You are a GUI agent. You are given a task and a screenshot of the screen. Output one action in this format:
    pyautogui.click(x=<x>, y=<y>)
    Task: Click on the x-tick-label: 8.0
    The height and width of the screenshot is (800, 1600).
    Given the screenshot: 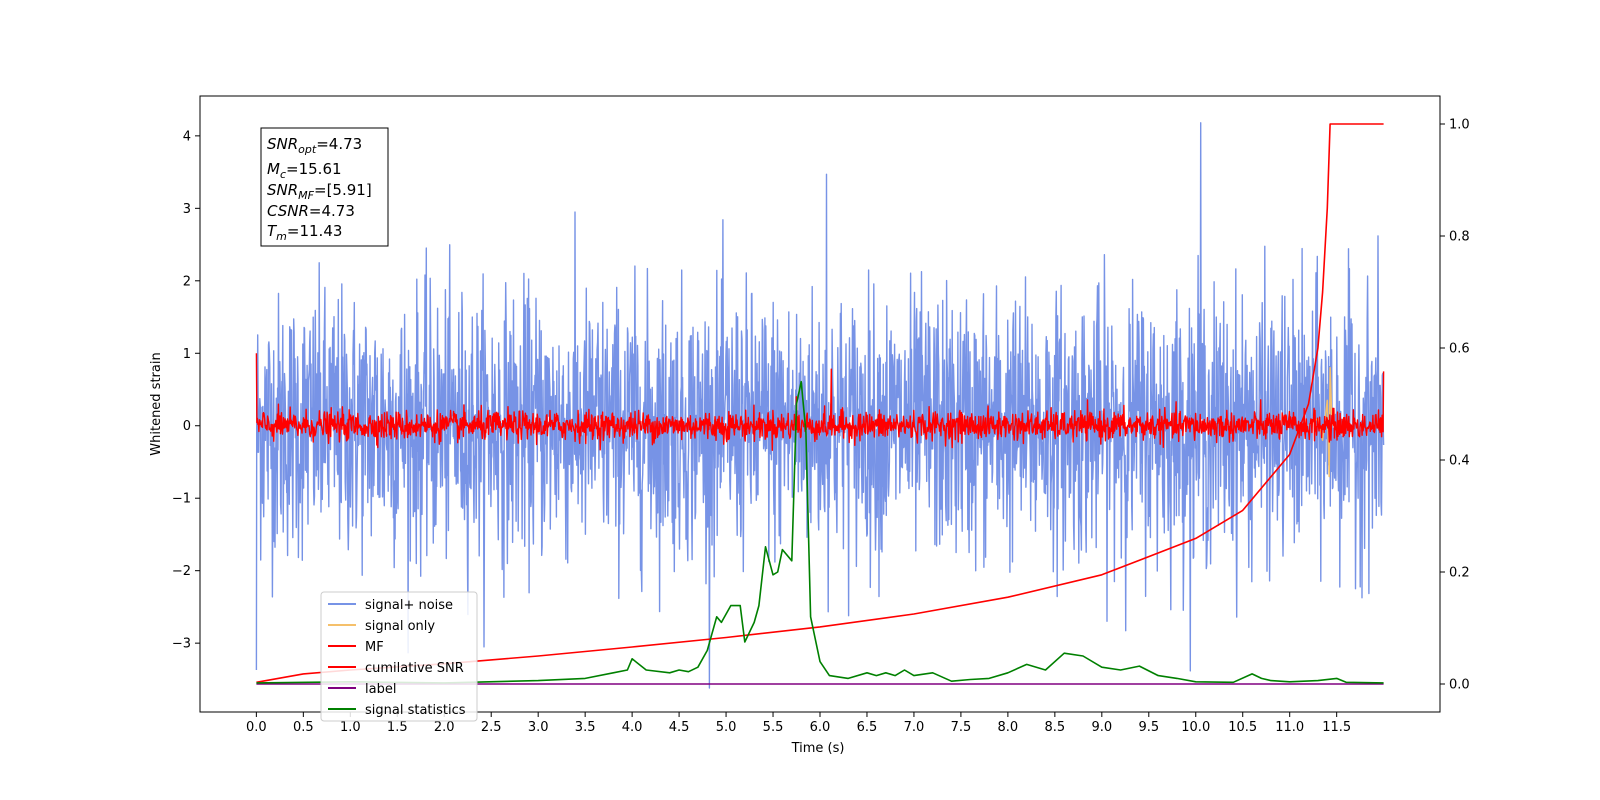 What is the action you would take?
    pyautogui.click(x=1008, y=727)
    